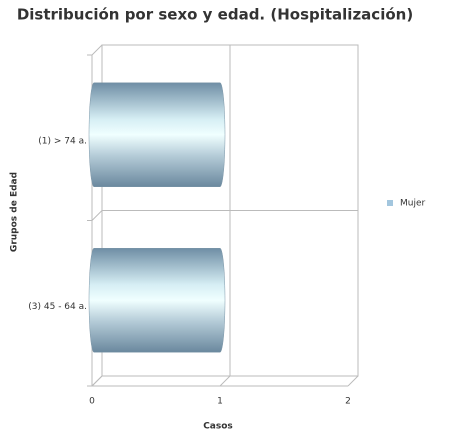 This screenshot has width=450, height=444. I want to click on y-tick-label: (3) 45 - 64 a., so click(57, 307).